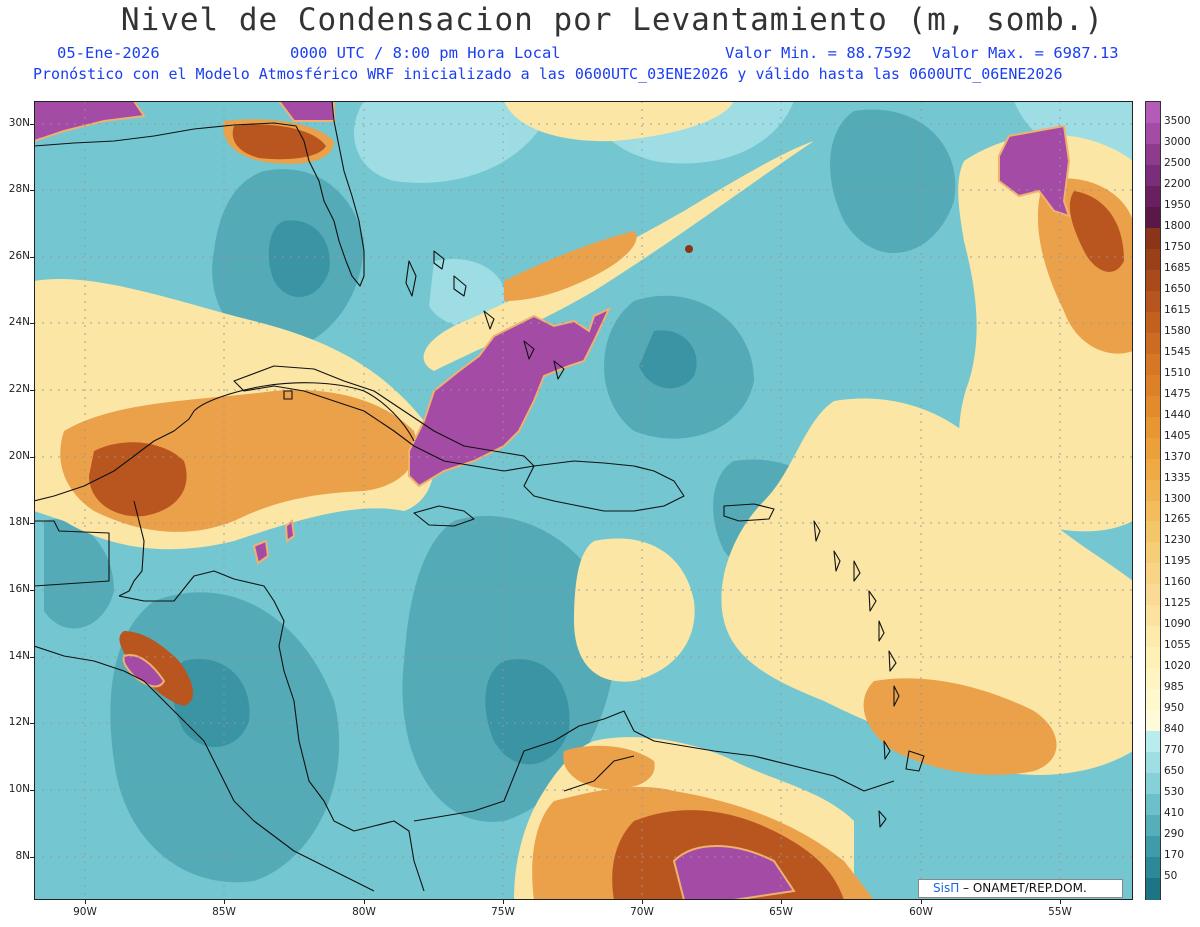 The height and width of the screenshot is (927, 1200). What do you see at coordinates (689, 249) in the screenshot?
I see `field-spot` at bounding box center [689, 249].